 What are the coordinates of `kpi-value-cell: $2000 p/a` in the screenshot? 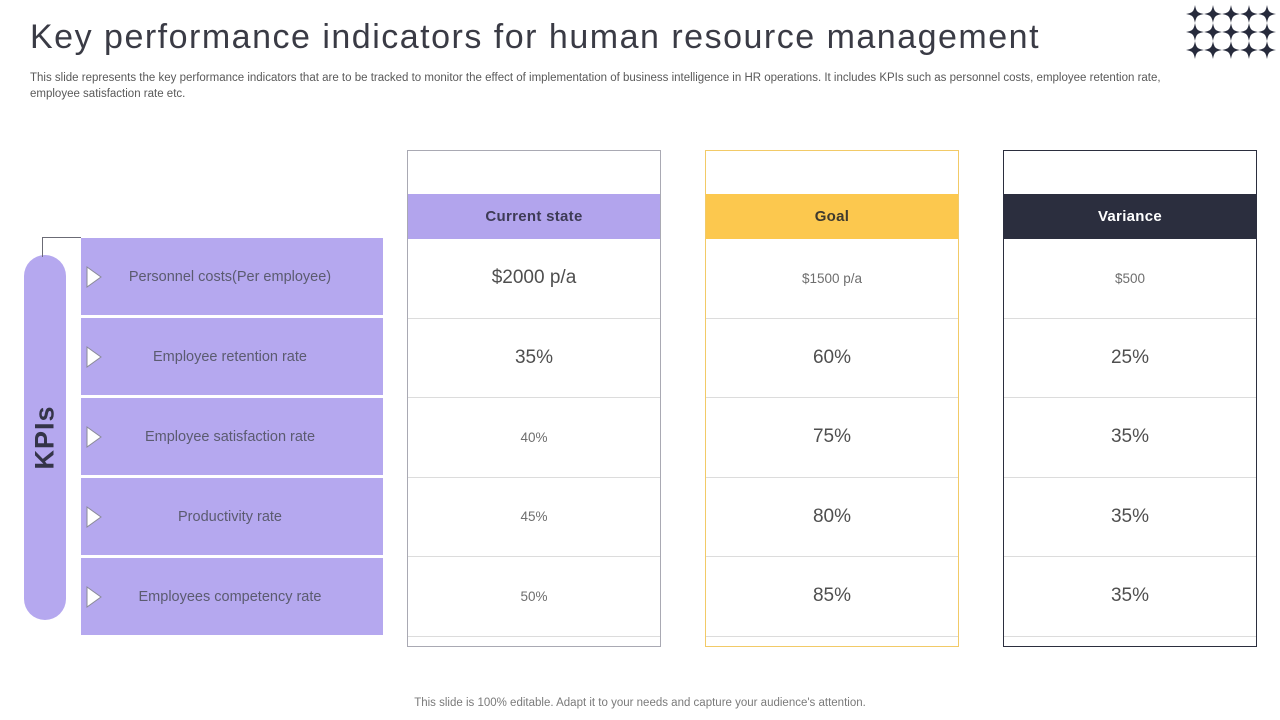 It's located at (534, 279).